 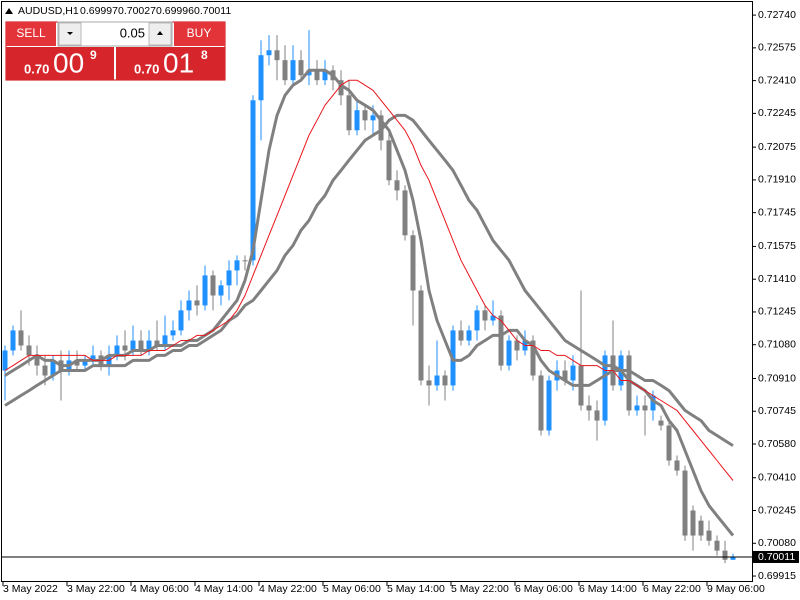 I want to click on high-value: 0.70027, so click(x=137, y=11).